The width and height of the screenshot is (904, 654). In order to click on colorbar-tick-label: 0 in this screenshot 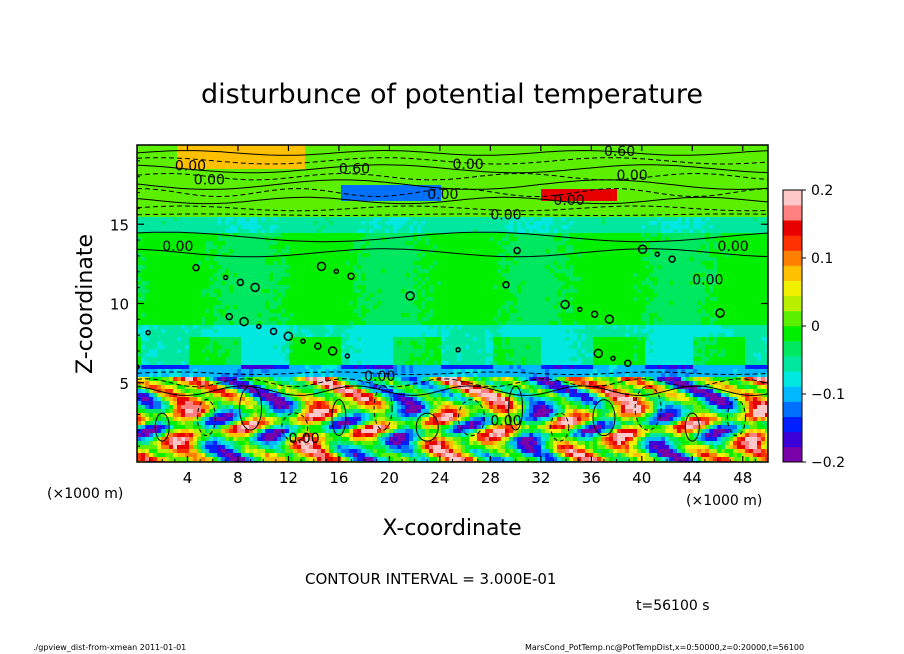, I will do `click(815, 327)`.